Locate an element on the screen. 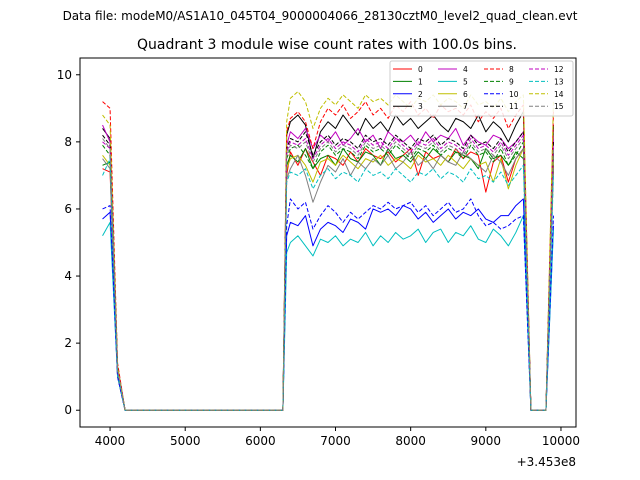 Image resolution: width=640 pixels, height=480 pixels. legend-entry-5: 5 is located at coordinates (453, 81).